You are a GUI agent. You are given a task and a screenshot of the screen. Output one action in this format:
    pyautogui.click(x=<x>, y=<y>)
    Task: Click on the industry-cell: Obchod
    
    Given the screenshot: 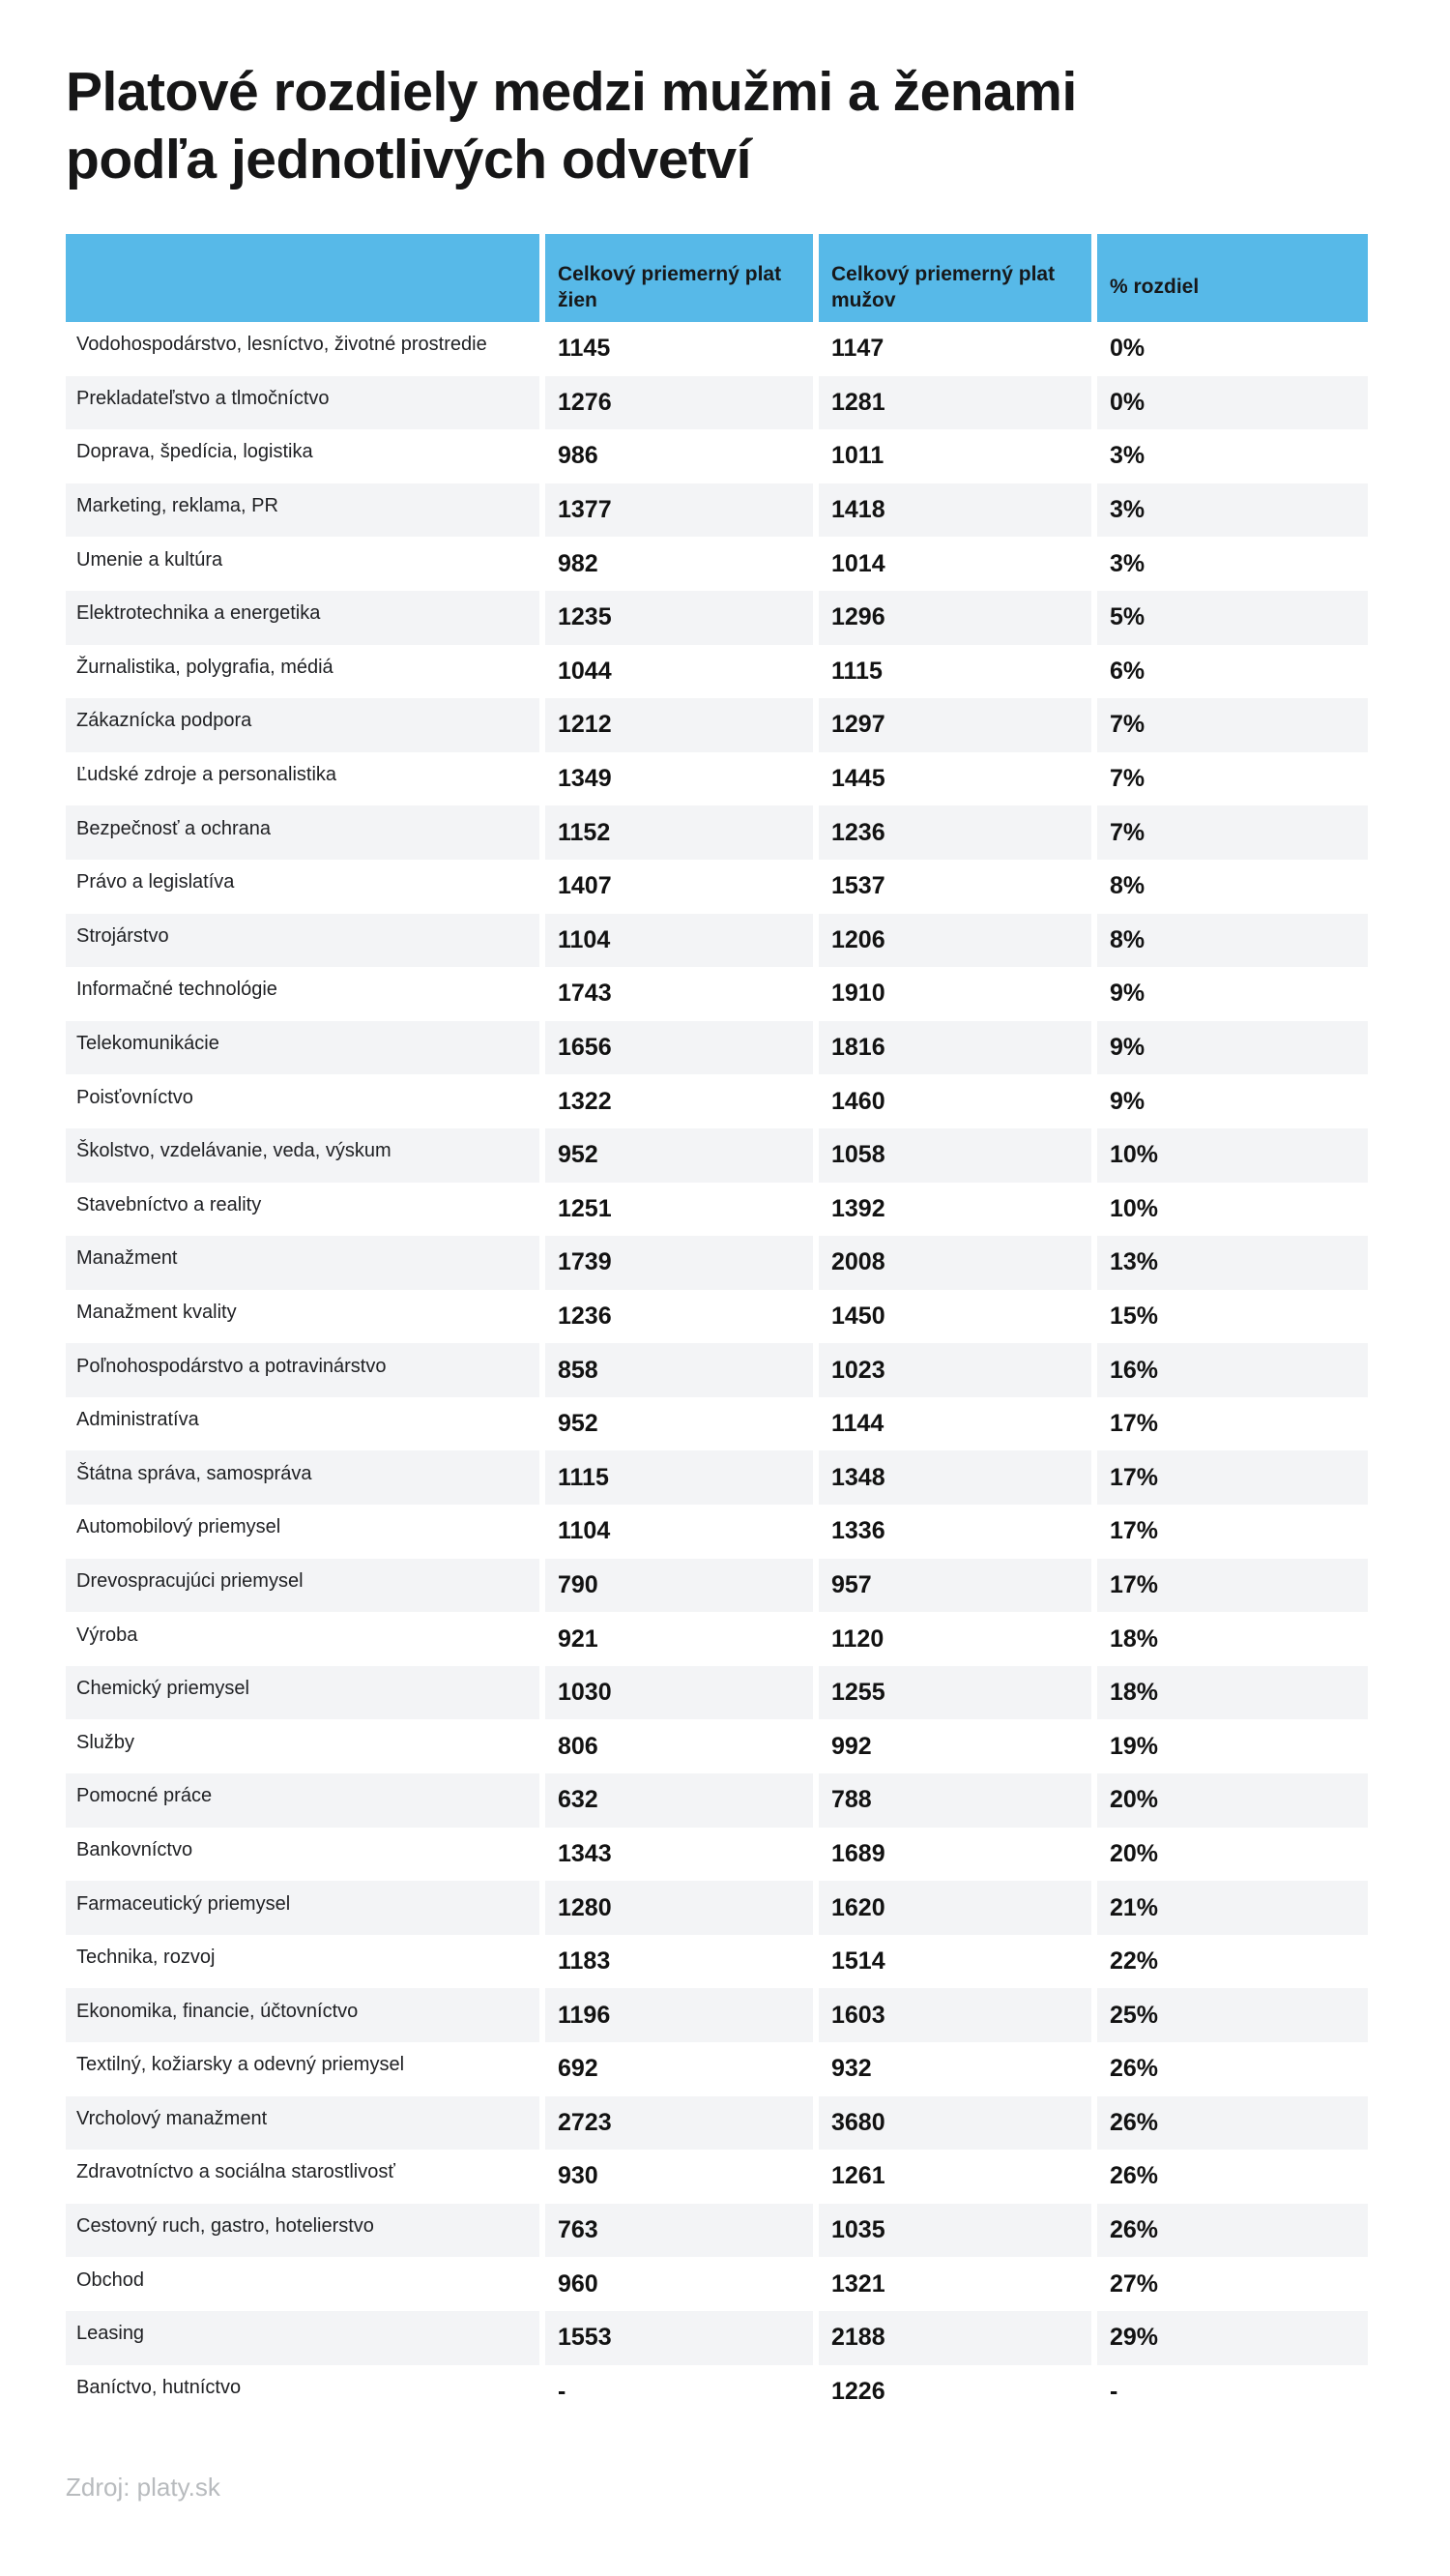 What is the action you would take?
    pyautogui.click(x=111, y=2280)
    